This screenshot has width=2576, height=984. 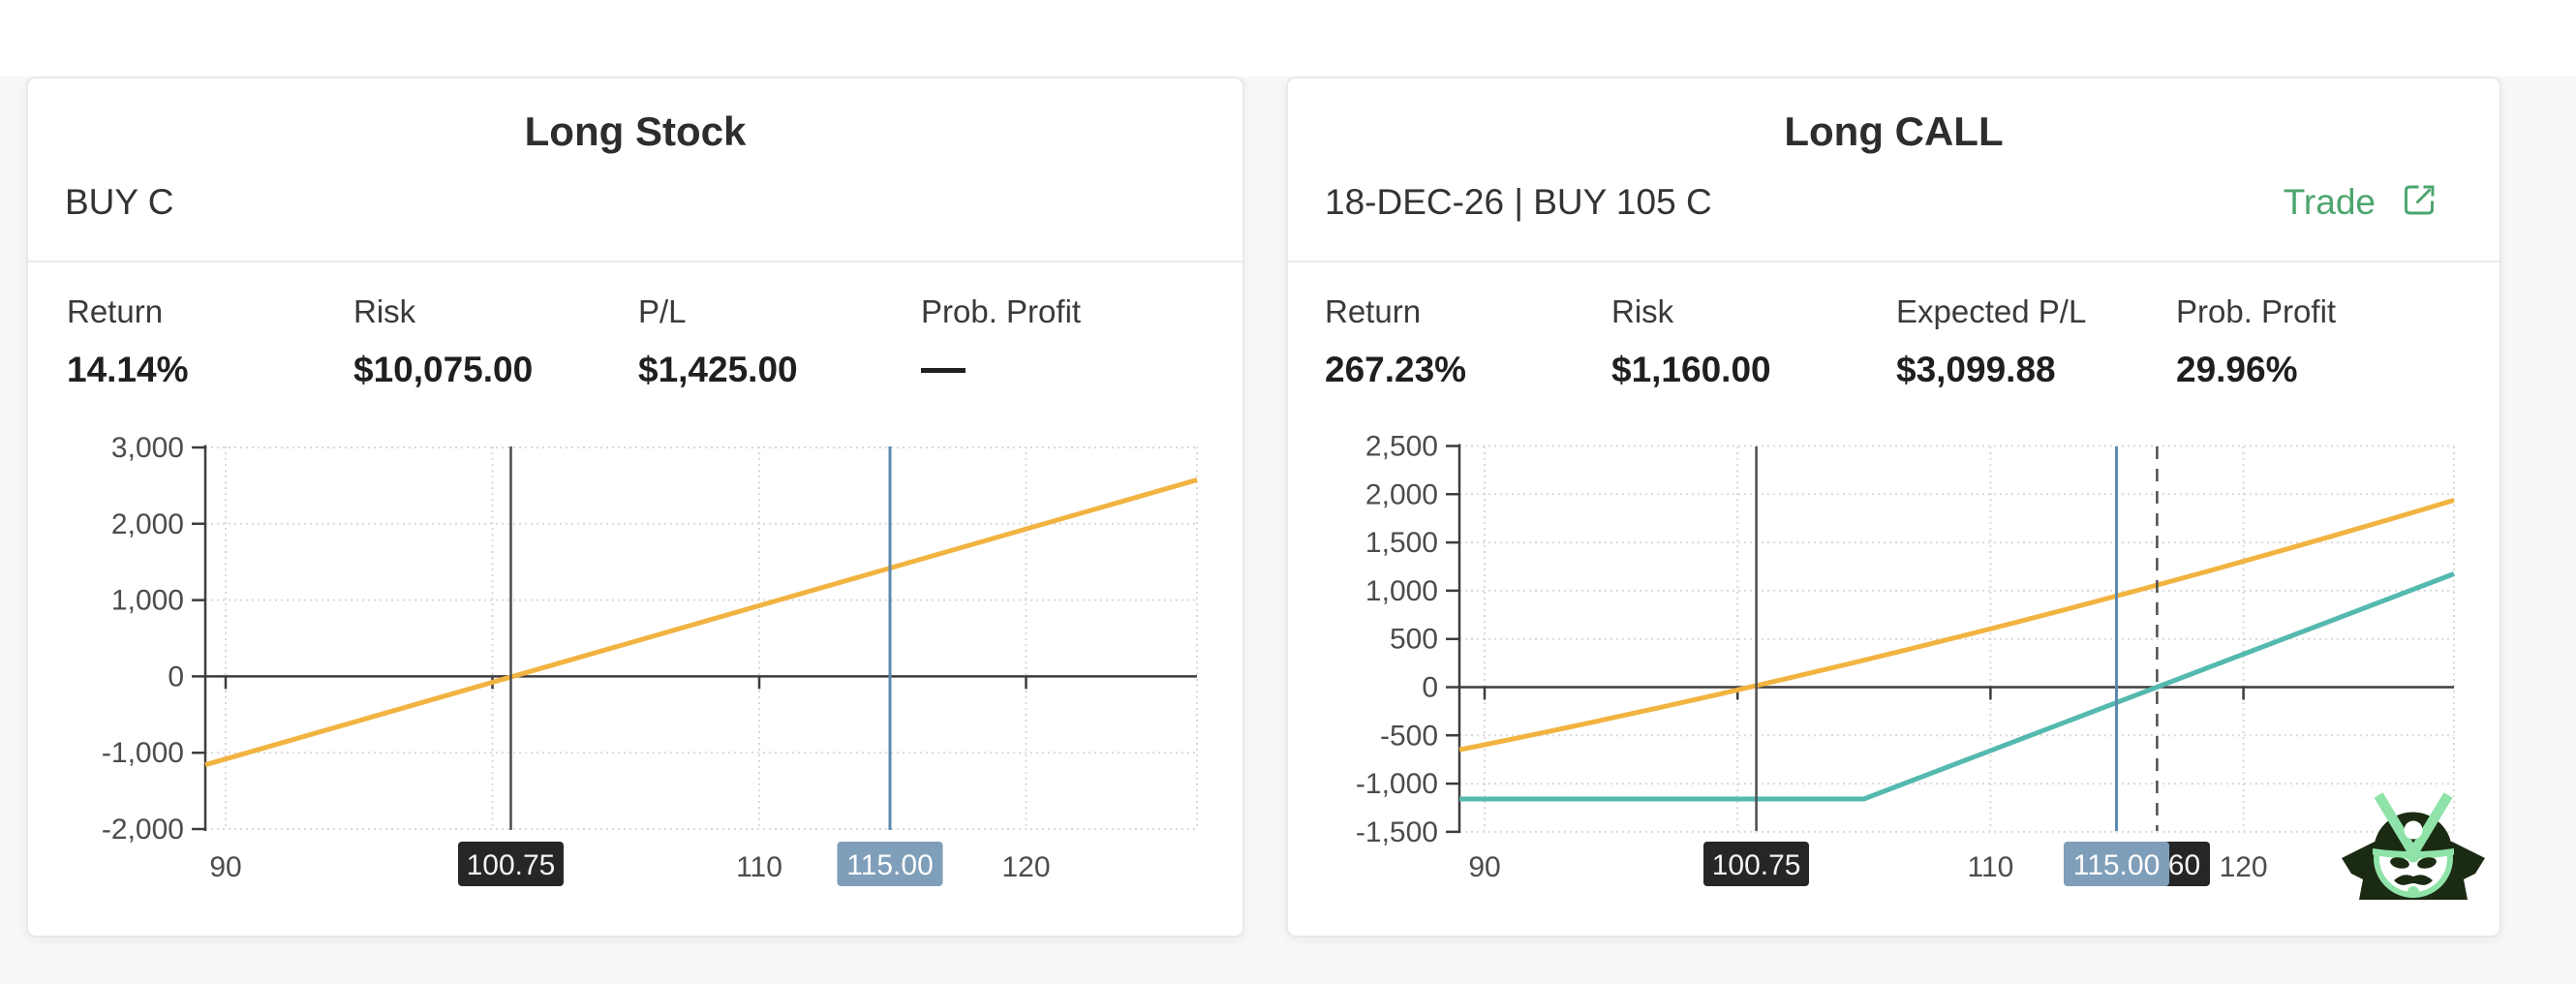 I want to click on svg-text: -500, so click(x=1409, y=736).